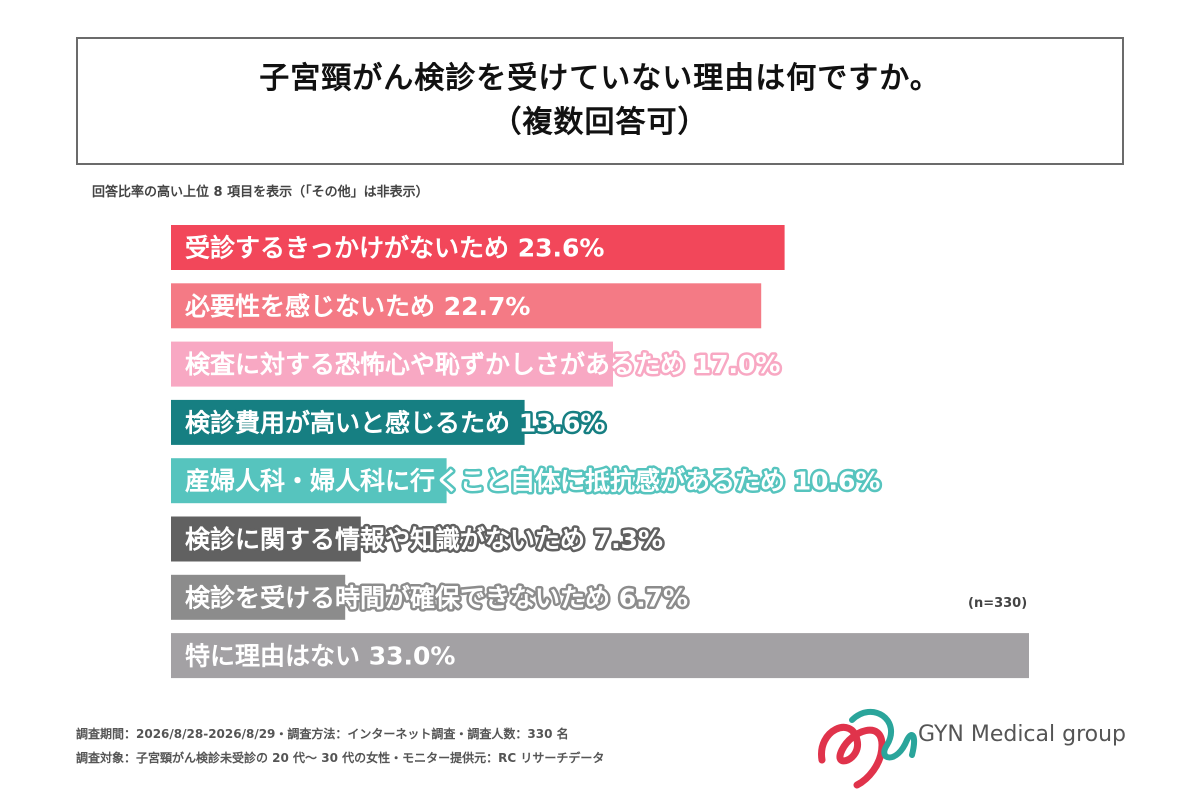 The height and width of the screenshot is (800, 1200). What do you see at coordinates (435, 364) in the screenshot?
I see `category-label-3: 検査に対する恐怖心や恥ずかしさがあるため` at bounding box center [435, 364].